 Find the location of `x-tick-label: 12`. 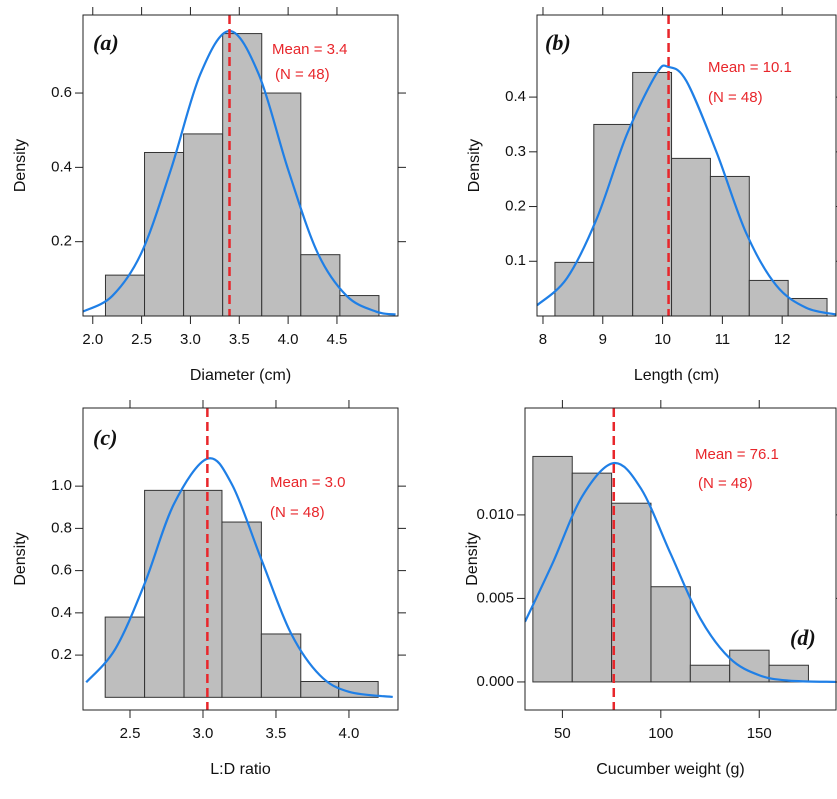

x-tick-label: 12 is located at coordinates (782, 339).